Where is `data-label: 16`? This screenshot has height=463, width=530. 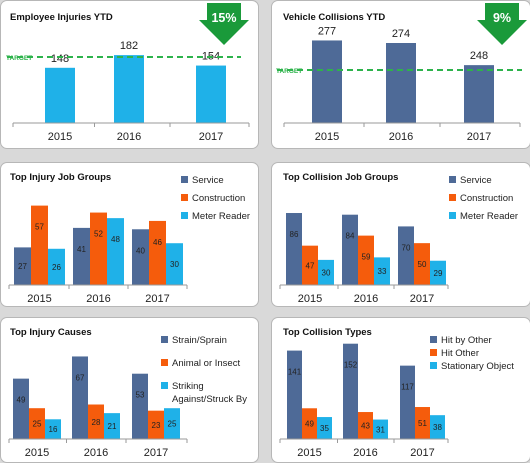
data-label: 16 is located at coordinates (53, 429).